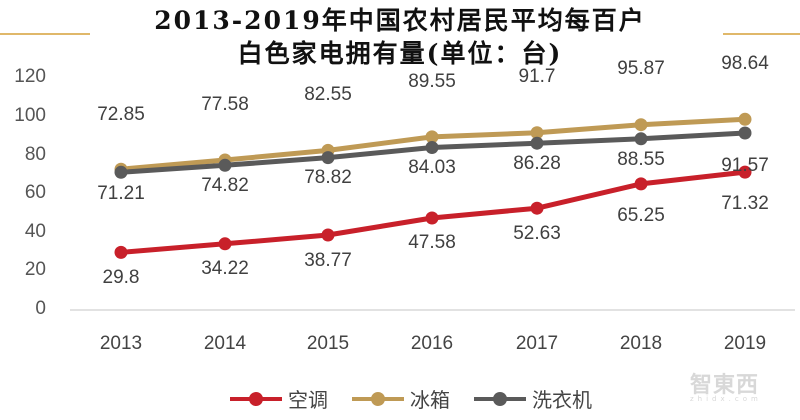 The image size is (800, 420). What do you see at coordinates (121, 277) in the screenshot?
I see `data-label-ac: 29.8` at bounding box center [121, 277].